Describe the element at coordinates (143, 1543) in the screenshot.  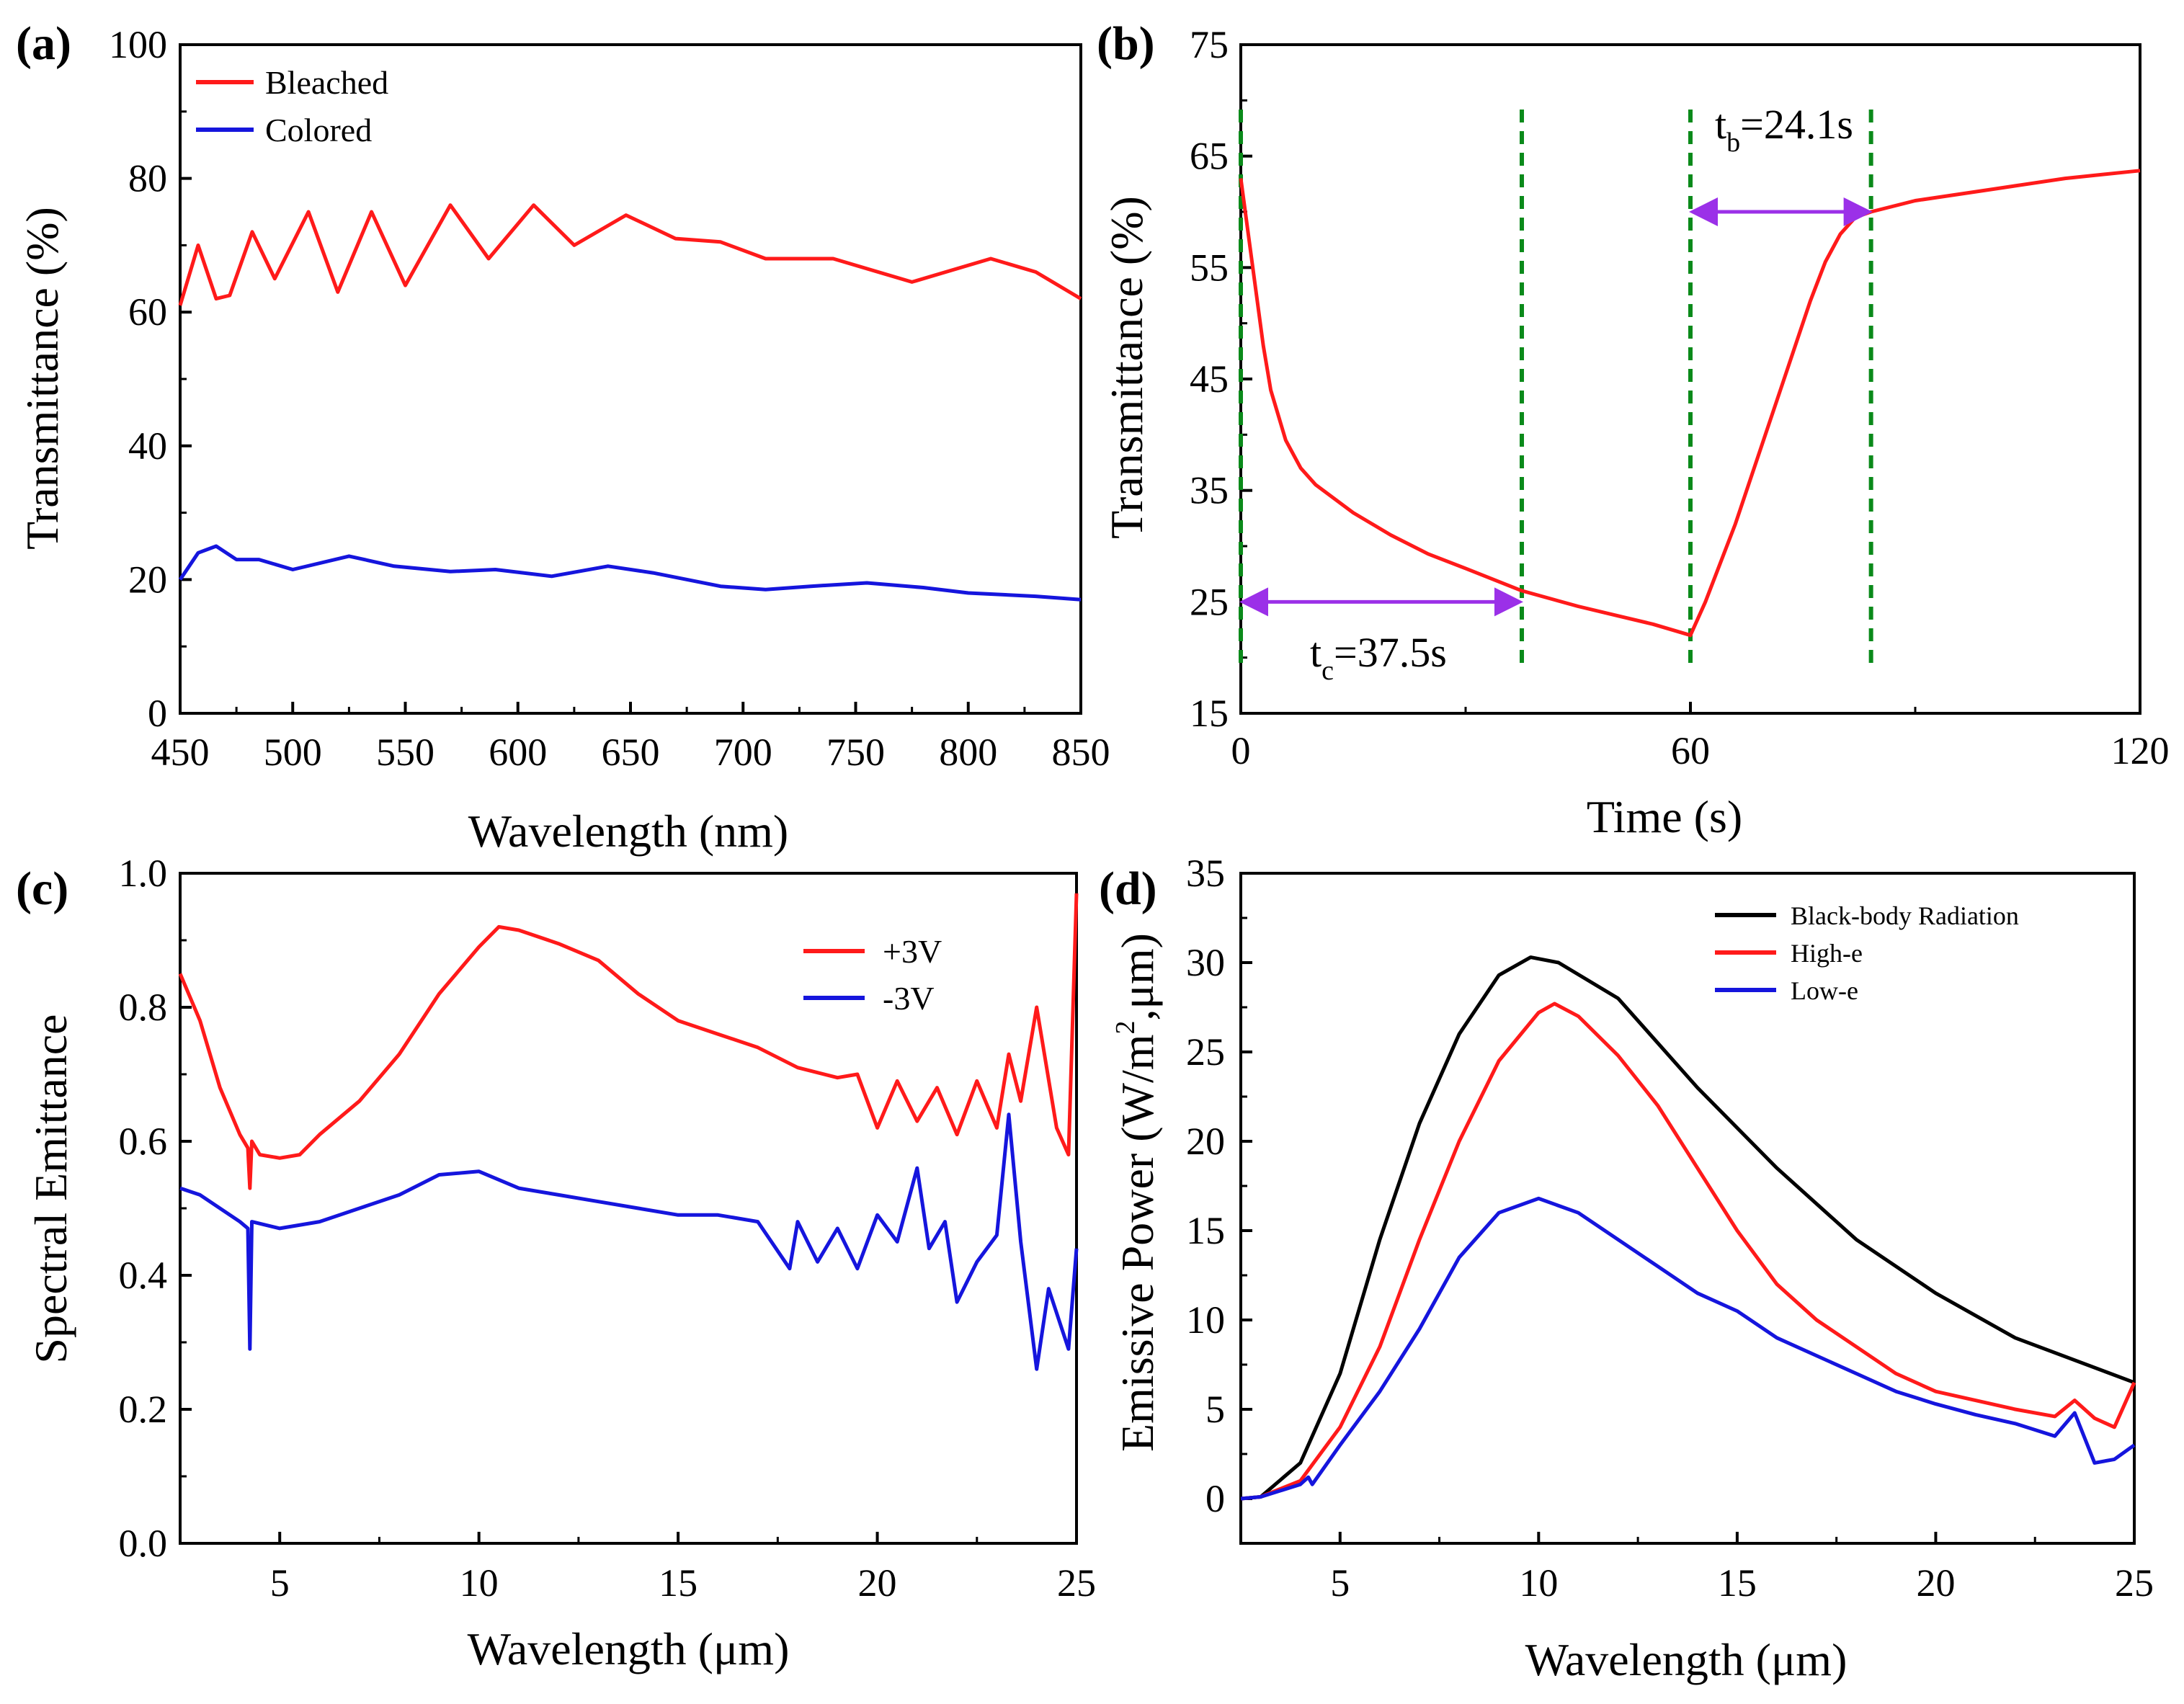
I see `y-tick-label: 0.0` at that location.